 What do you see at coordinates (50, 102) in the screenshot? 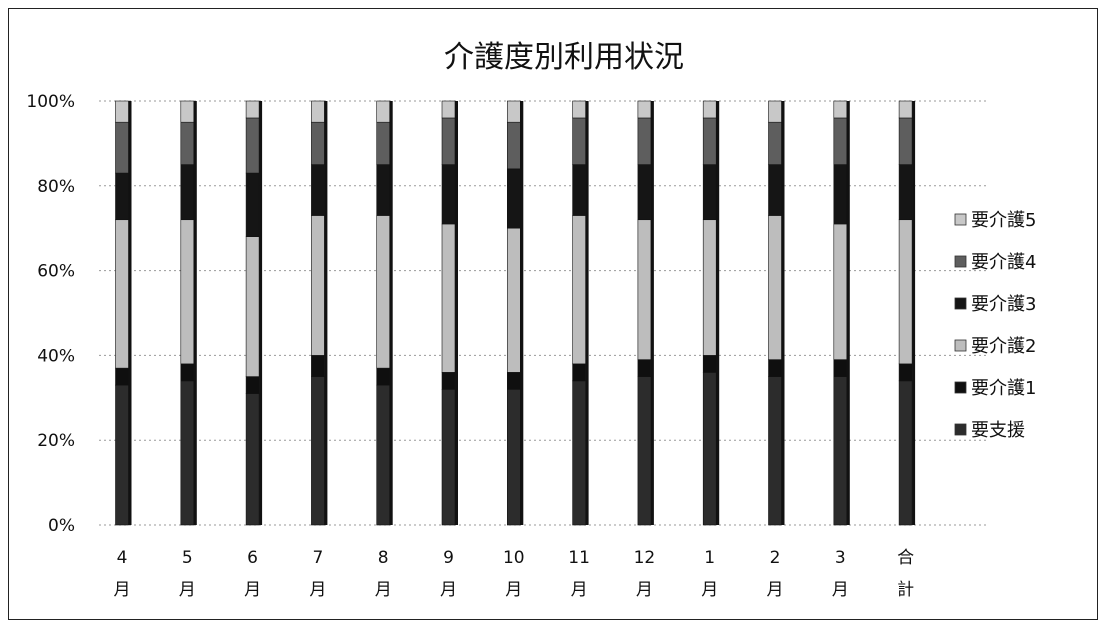
I see `y-tick-label: 100%` at bounding box center [50, 102].